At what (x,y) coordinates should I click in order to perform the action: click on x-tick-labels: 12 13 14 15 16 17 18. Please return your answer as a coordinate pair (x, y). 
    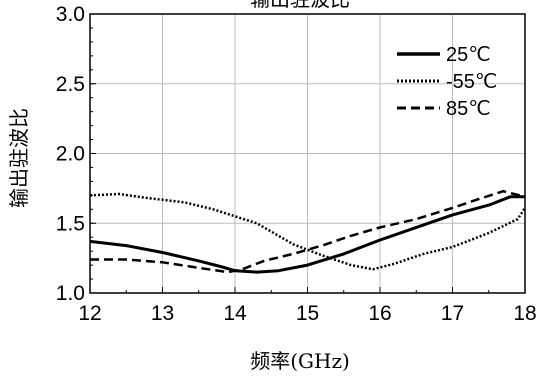
    Looking at the image, I should click on (307, 313).